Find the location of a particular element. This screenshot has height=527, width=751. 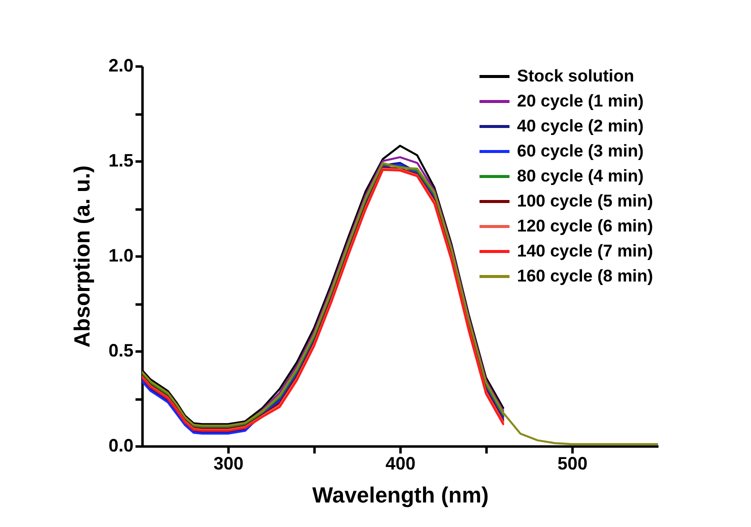

y-tick-label: 2.0 is located at coordinates (121, 66).